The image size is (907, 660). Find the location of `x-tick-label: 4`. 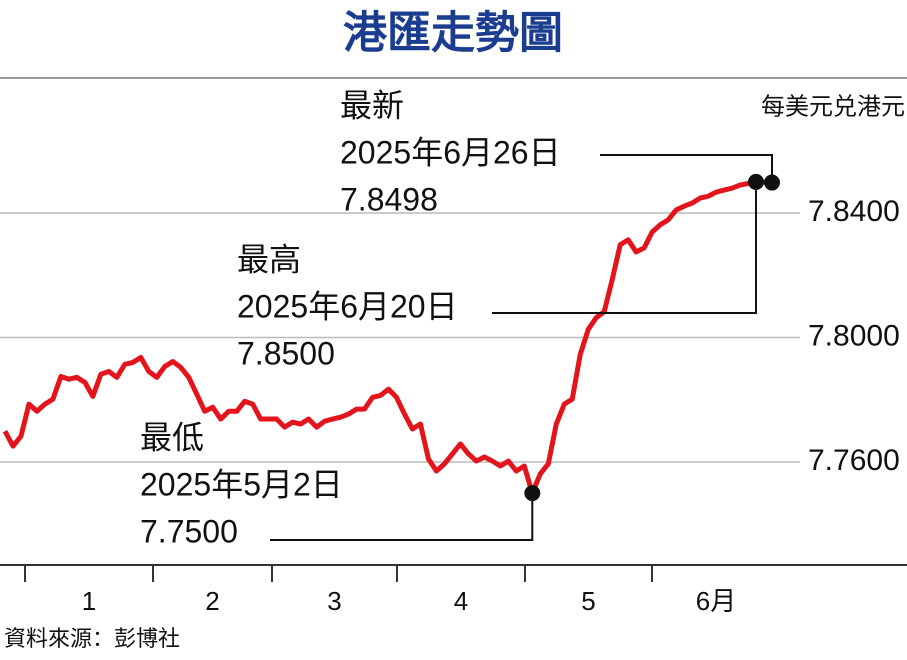

x-tick-label: 4 is located at coordinates (461, 601).